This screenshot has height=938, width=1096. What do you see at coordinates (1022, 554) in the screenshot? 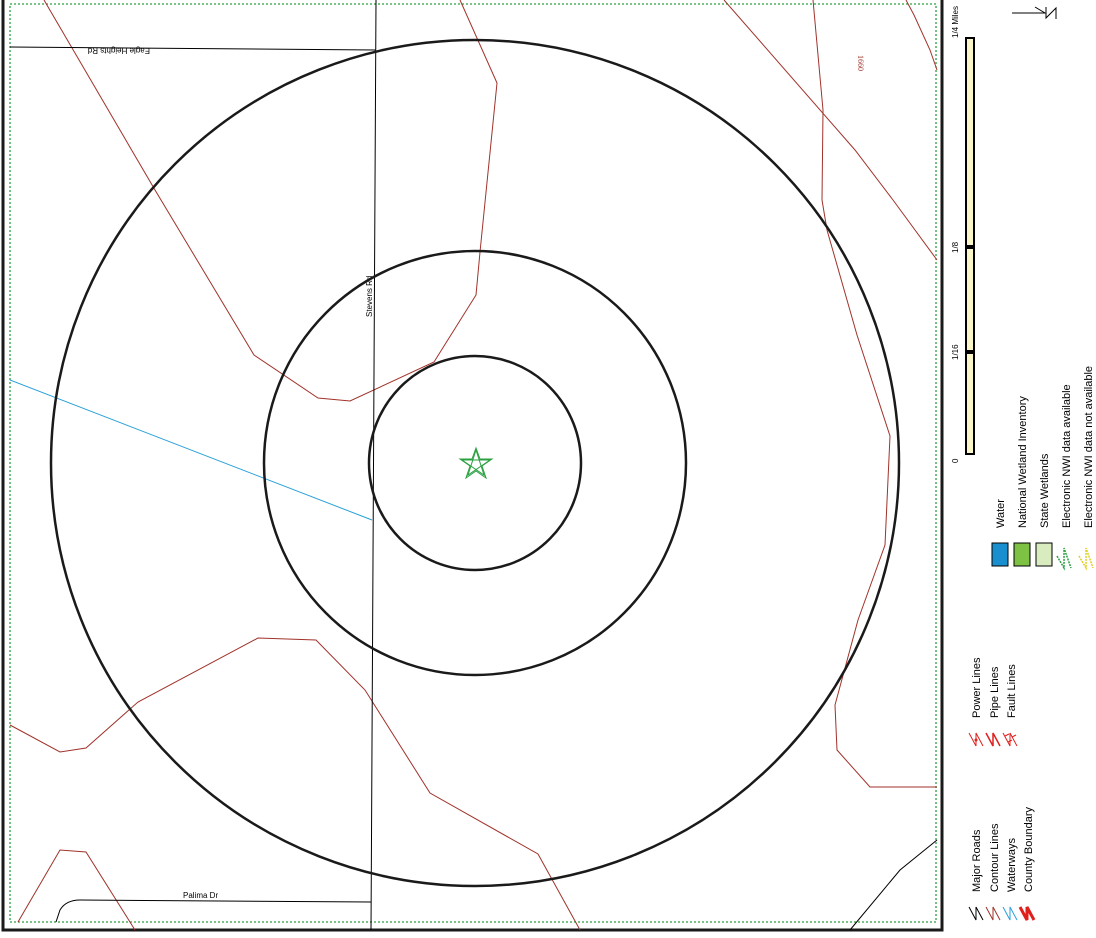
I see `nwi-swatch` at bounding box center [1022, 554].